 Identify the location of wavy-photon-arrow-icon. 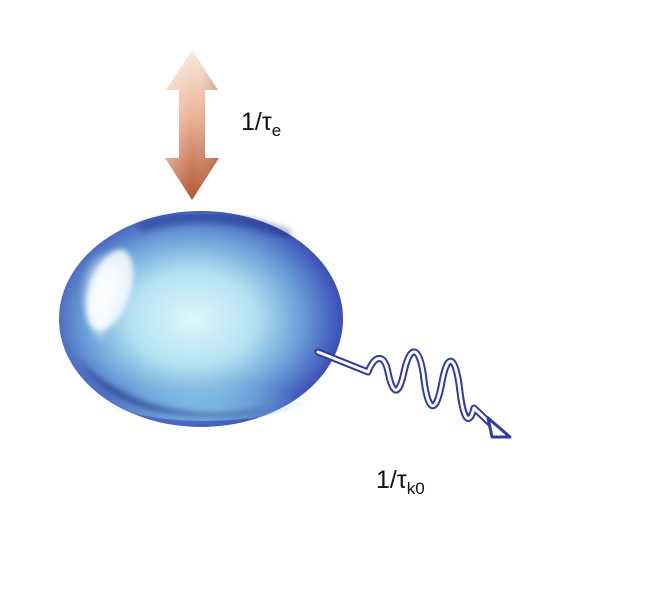
(413, 393).